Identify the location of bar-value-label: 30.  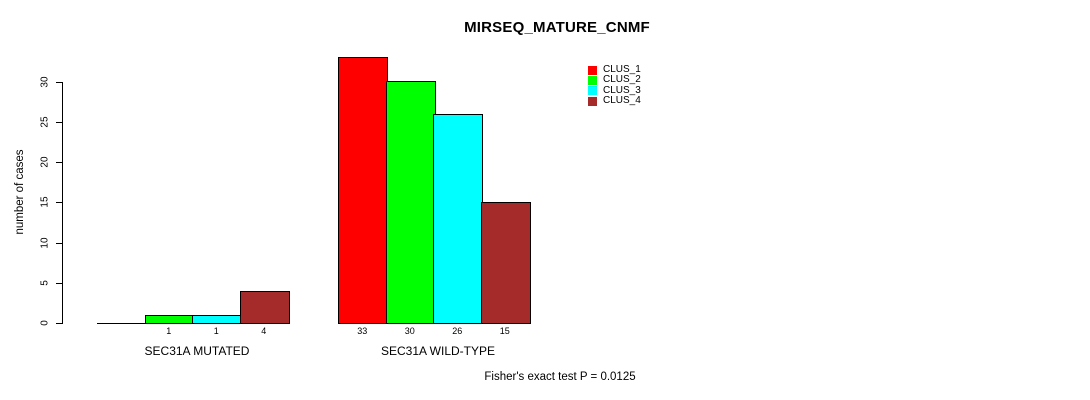
(409, 331).